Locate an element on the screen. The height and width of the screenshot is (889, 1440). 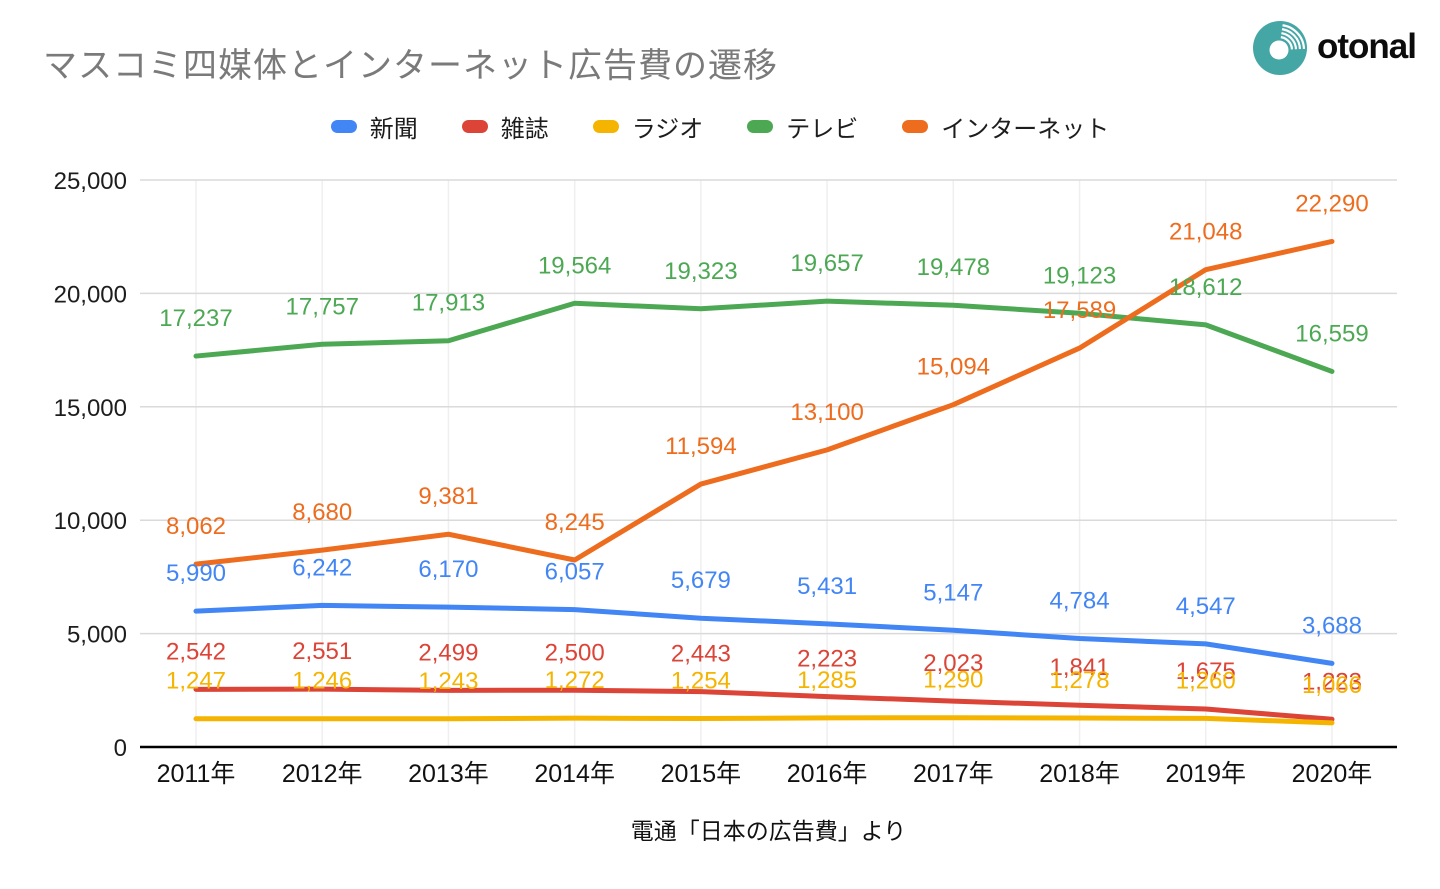
data-label-internet: 21,048 is located at coordinates (1205, 232).